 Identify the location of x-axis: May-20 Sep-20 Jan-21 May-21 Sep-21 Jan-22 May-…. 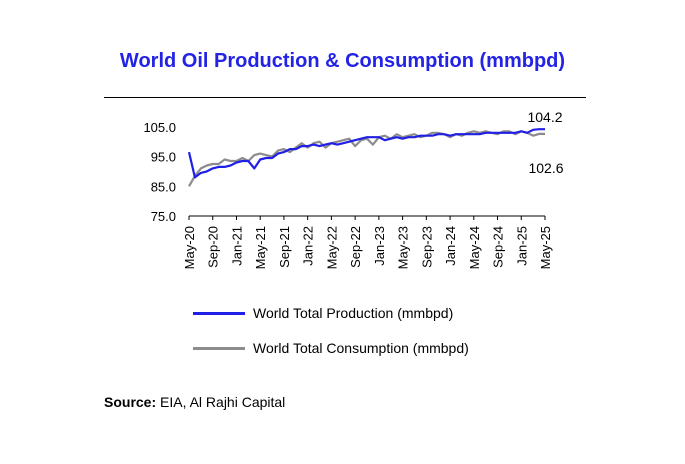
(367, 242).